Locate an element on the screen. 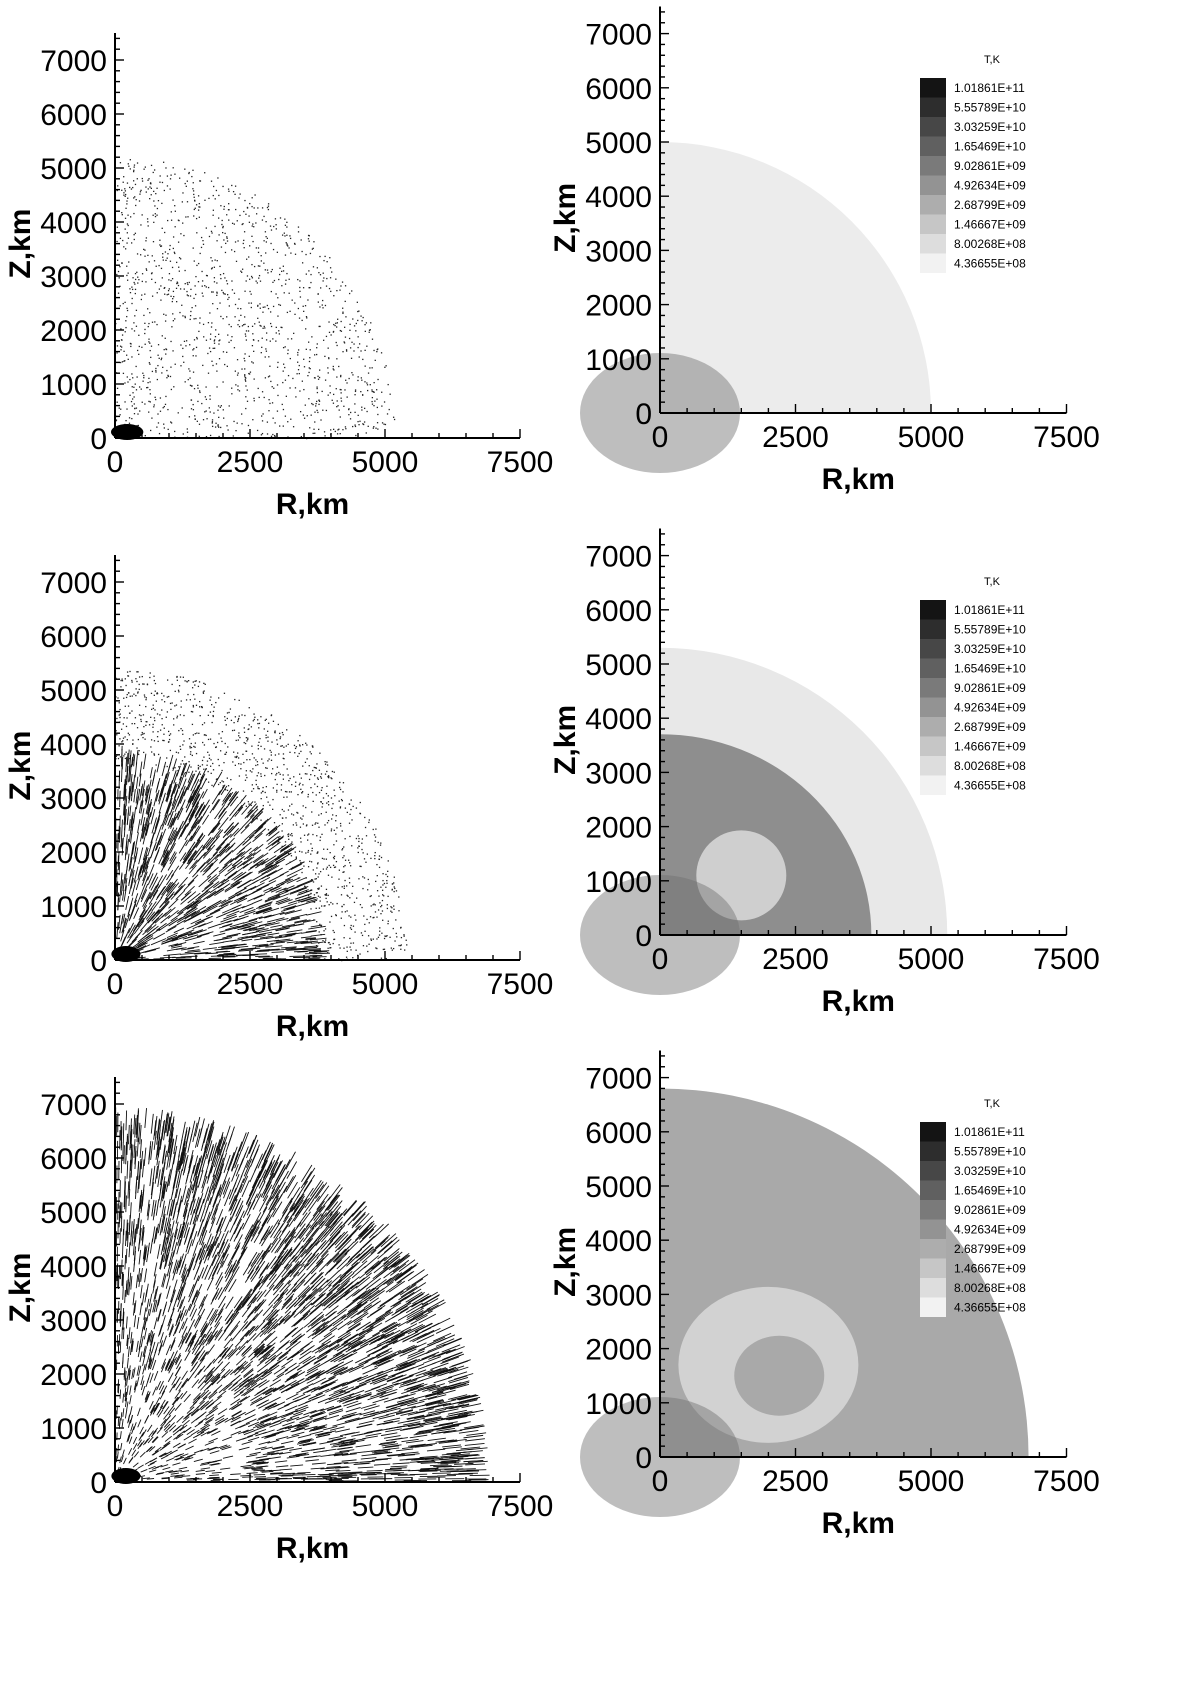 This screenshot has width=1177, height=1681. legend-swatch is located at coordinates (933, 205).